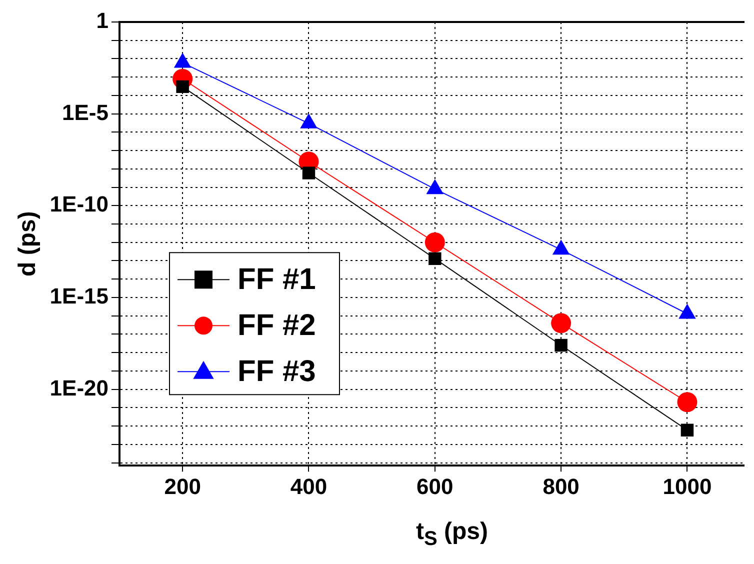 The image size is (754, 564). Describe the element at coordinates (687, 486) in the screenshot. I see `x-tick-label: 1000` at that location.